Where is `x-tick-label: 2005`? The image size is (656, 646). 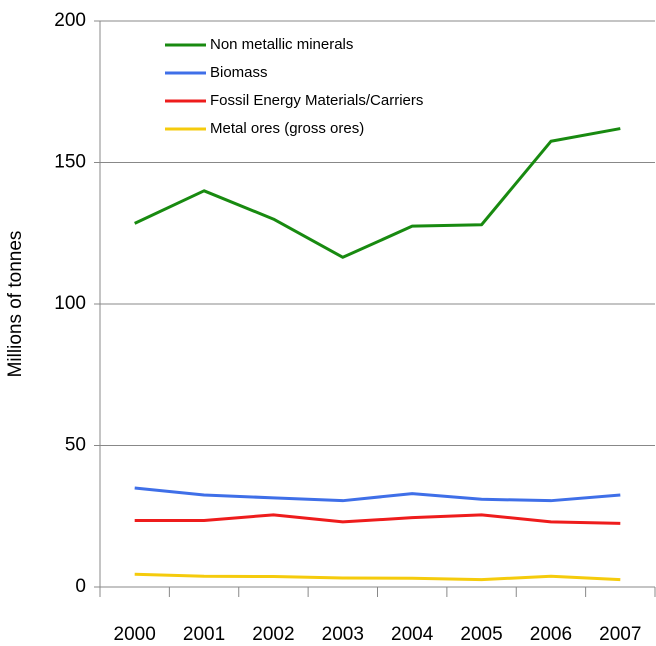
x-tick-label: 2005 is located at coordinates (481, 634).